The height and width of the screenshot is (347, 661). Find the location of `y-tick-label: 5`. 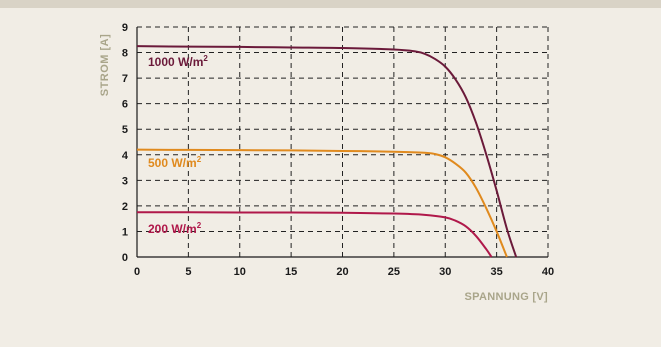

y-tick-label: 5 is located at coordinates (125, 130).